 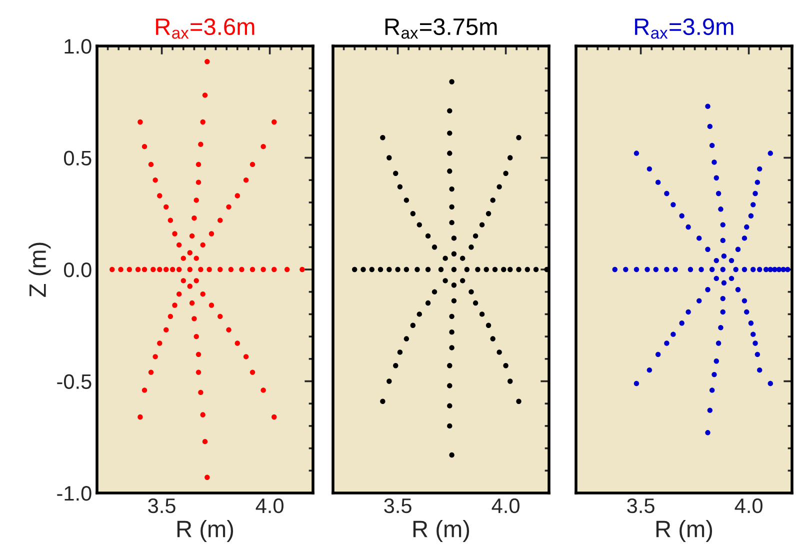 What do you see at coordinates (39, 269) in the screenshot?
I see `y-axis-title: Z (m)` at bounding box center [39, 269].